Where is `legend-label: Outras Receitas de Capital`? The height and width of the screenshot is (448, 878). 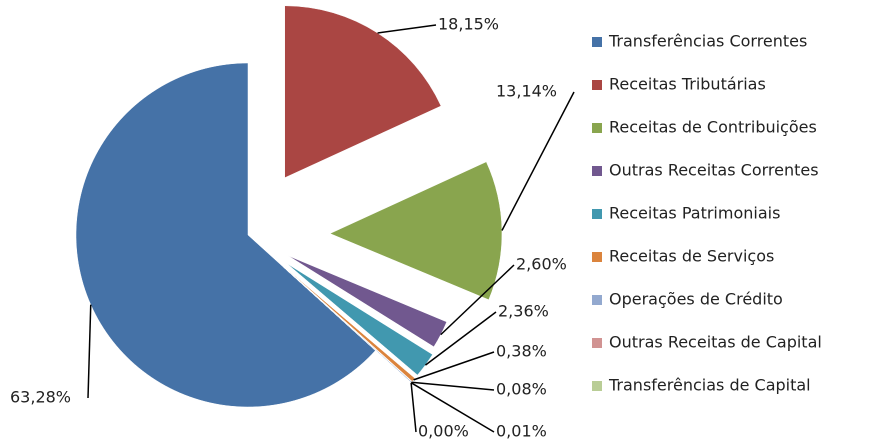 legend-label: Outras Receitas de Capital is located at coordinates (715, 342).